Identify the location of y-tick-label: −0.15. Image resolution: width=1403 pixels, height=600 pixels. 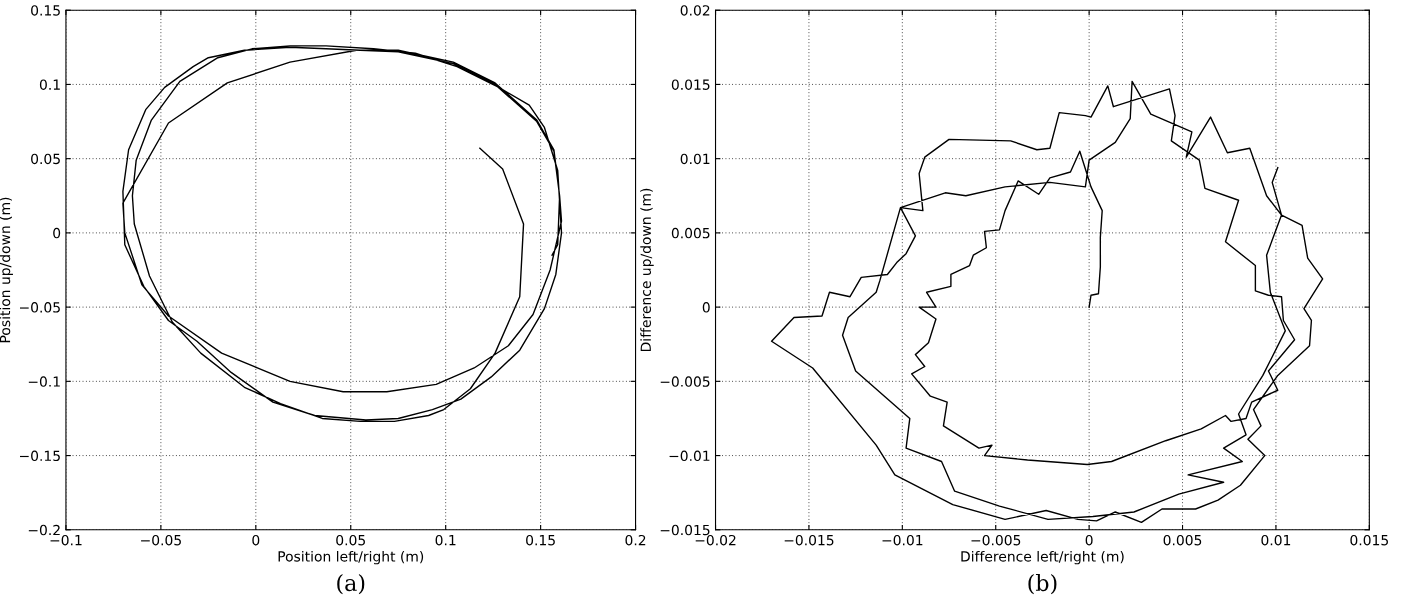
(39, 456).